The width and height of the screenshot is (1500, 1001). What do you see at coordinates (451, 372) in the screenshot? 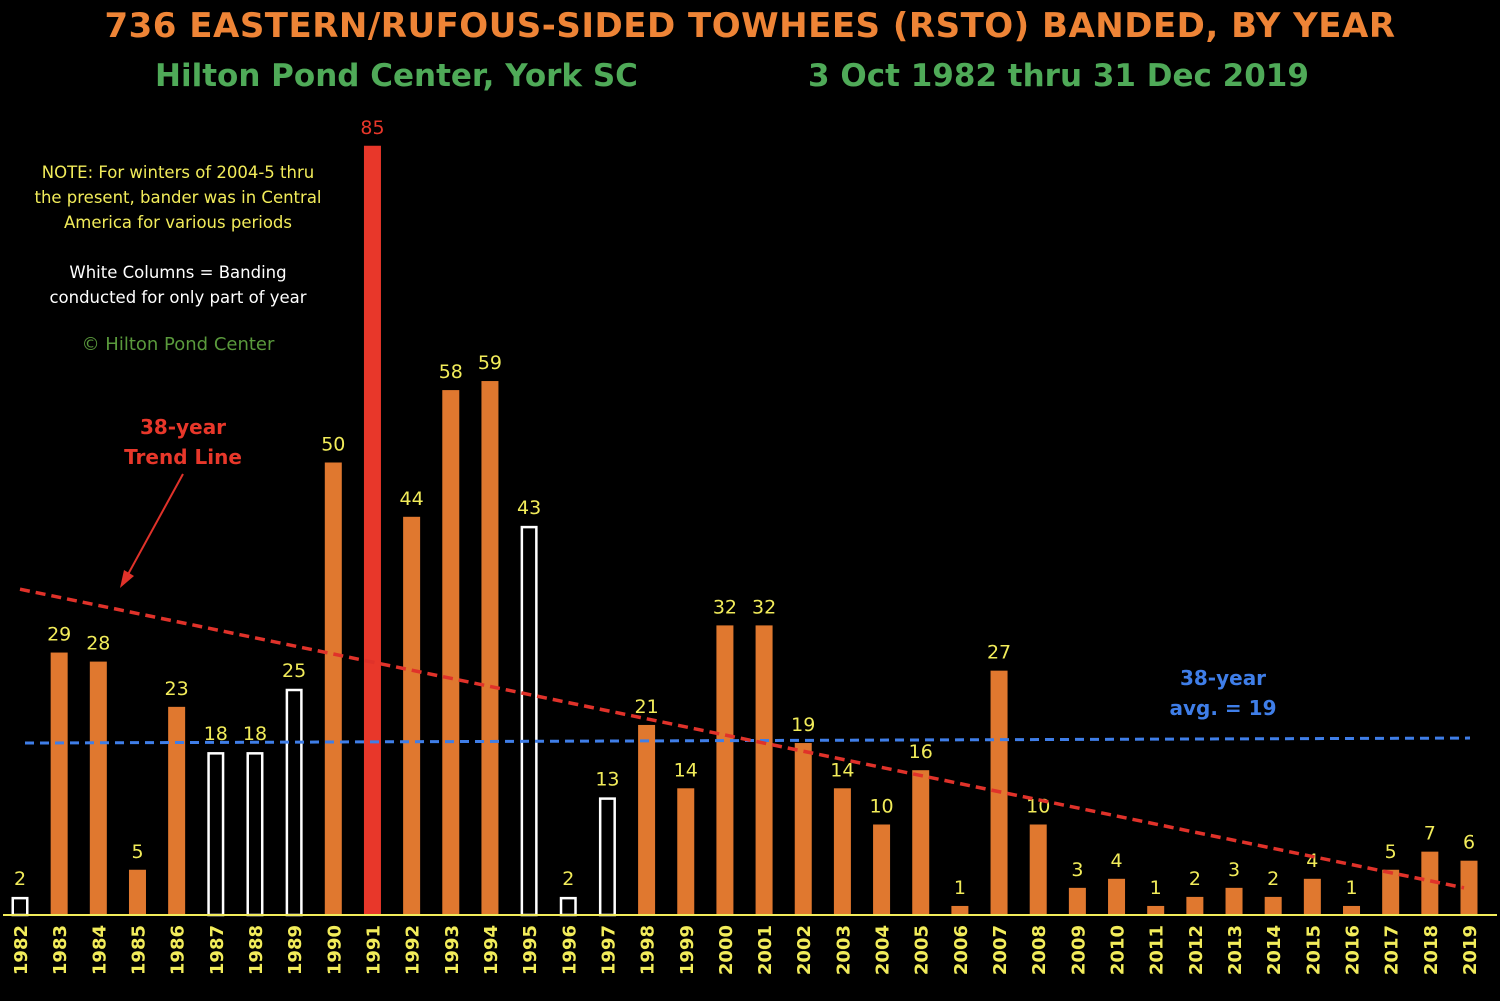
I see `value-label-1993: 58` at bounding box center [451, 372].